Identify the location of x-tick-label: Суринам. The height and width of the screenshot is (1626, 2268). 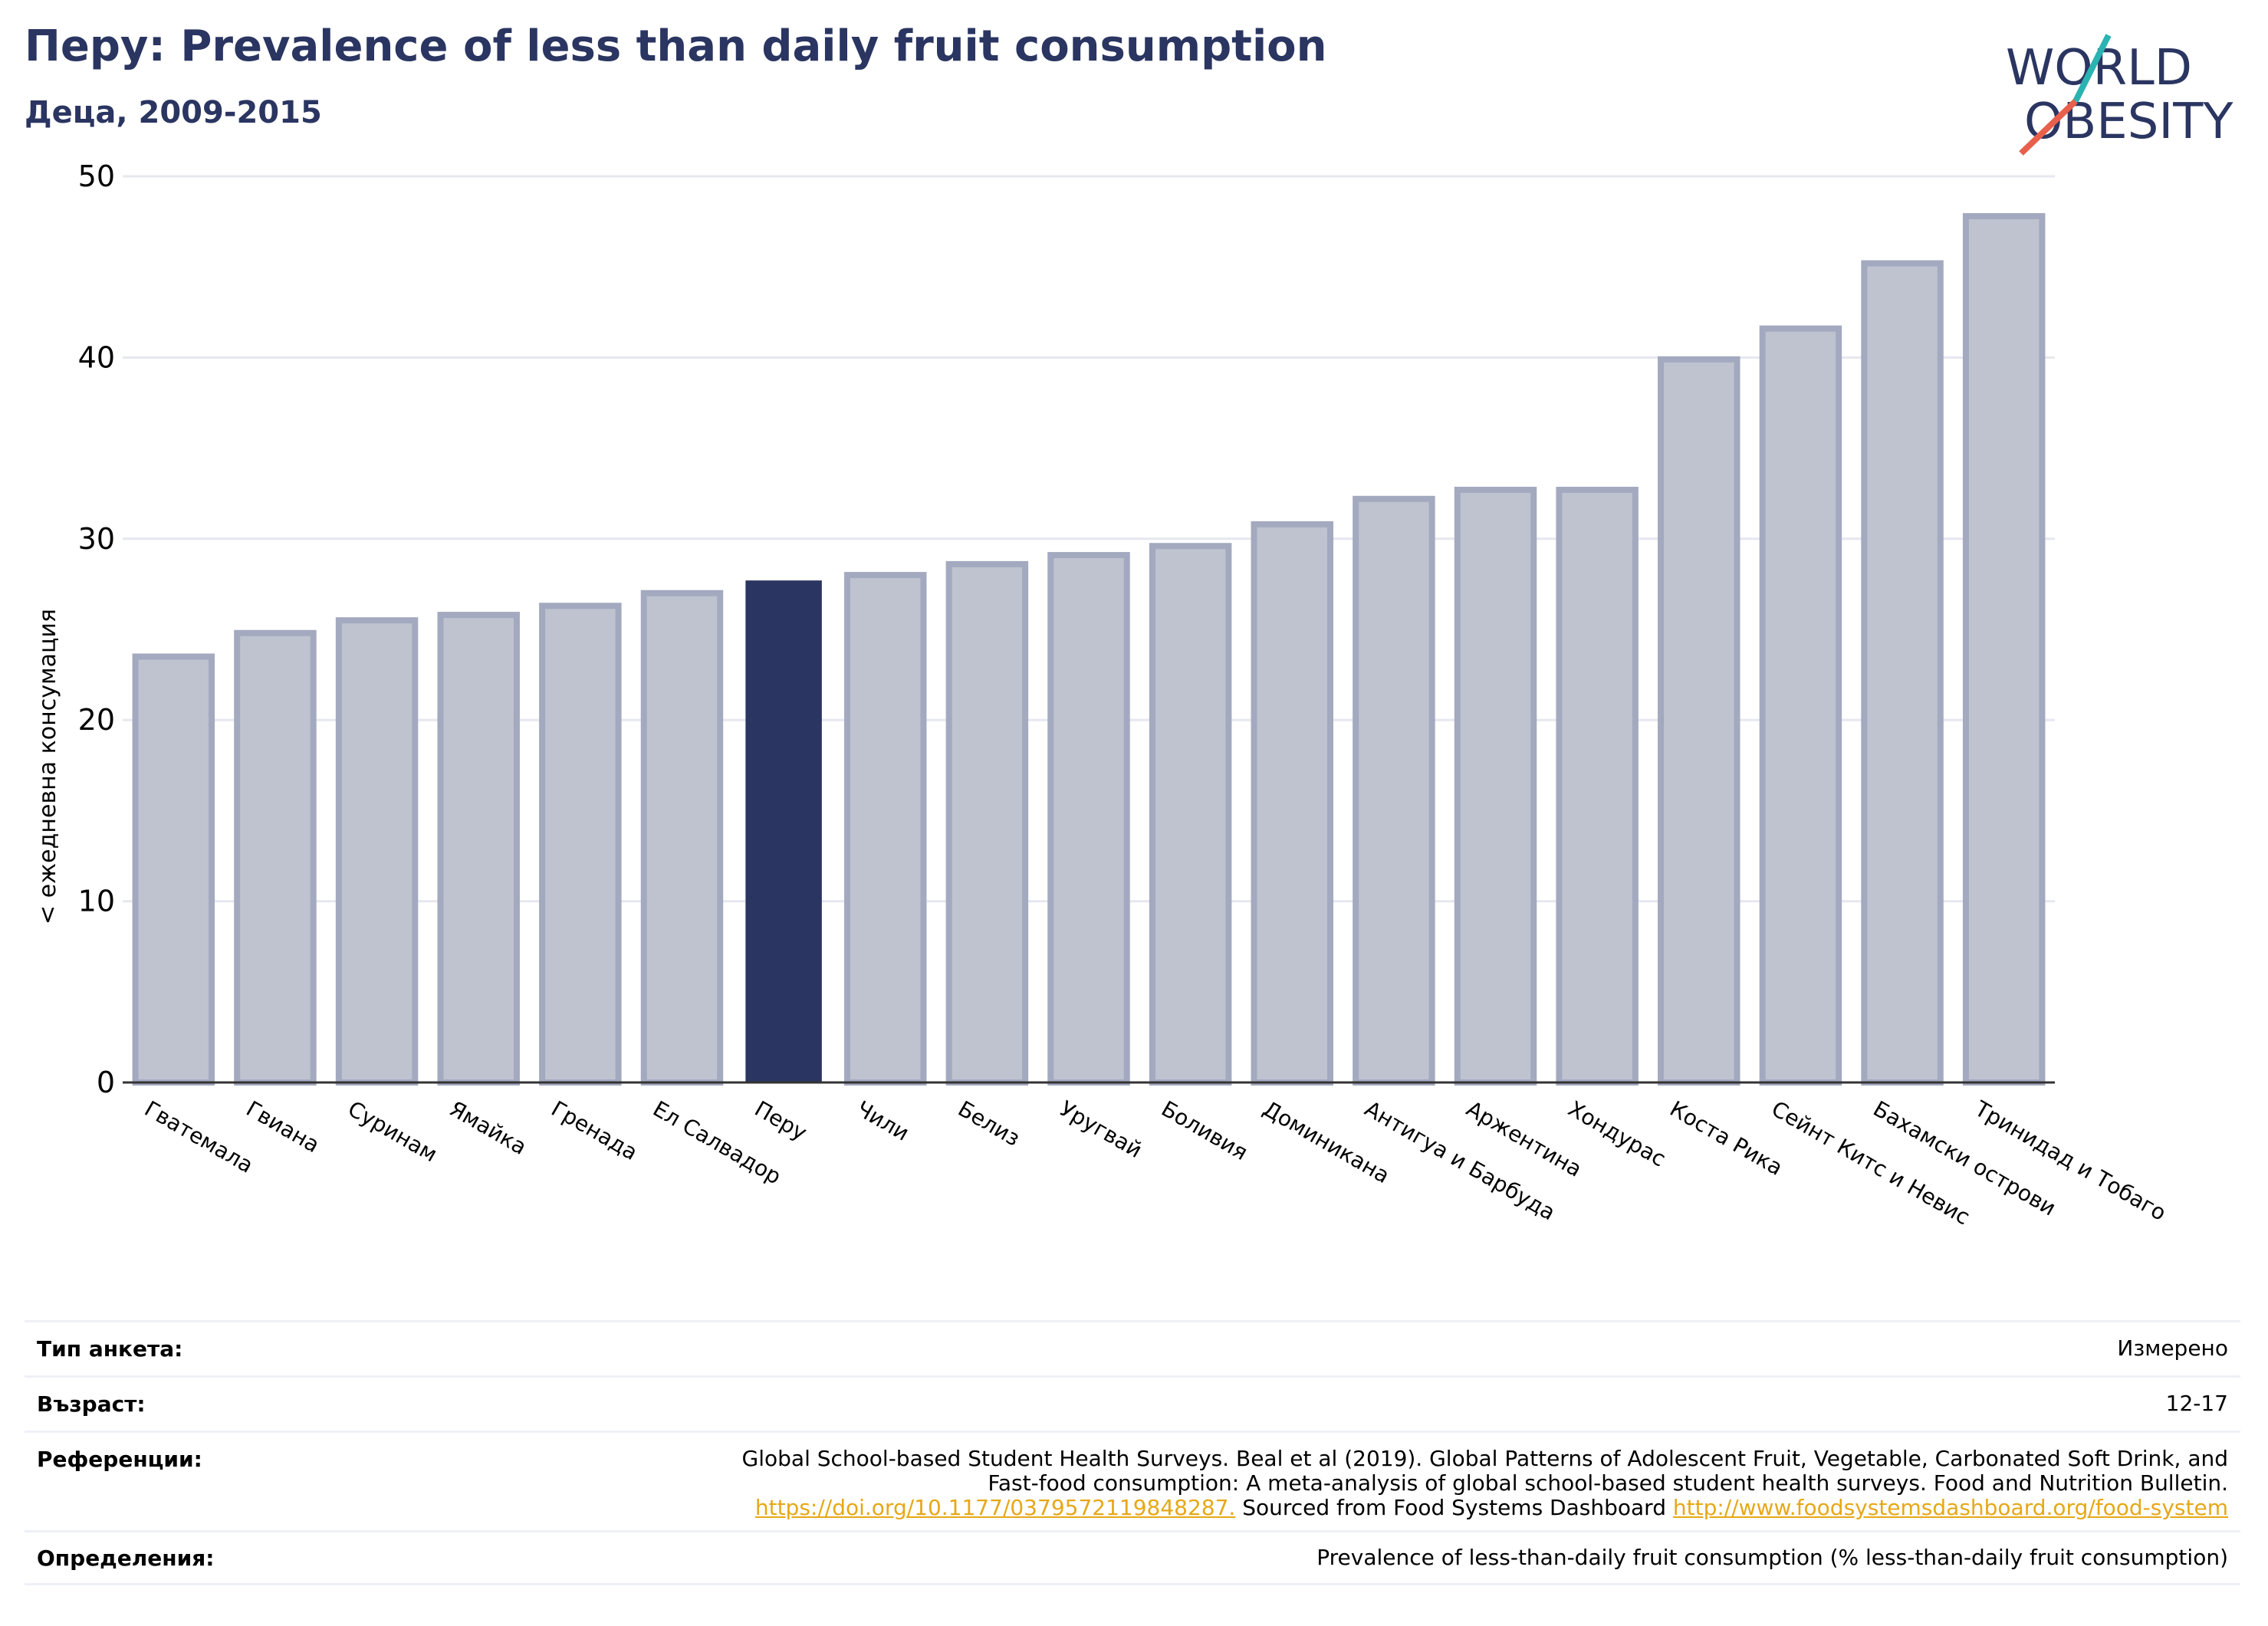
(392, 1131).